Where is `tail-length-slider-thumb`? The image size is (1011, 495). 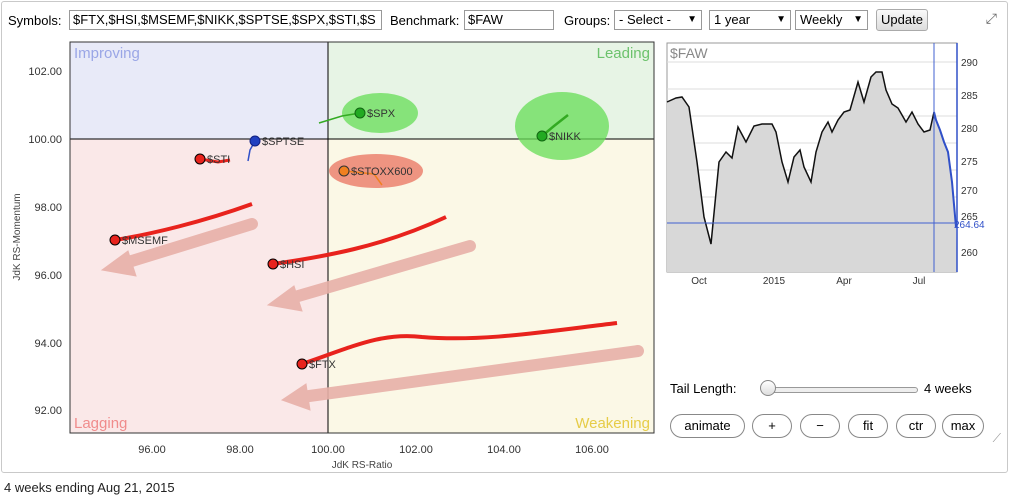 tail-length-slider-thumb is located at coordinates (768, 388).